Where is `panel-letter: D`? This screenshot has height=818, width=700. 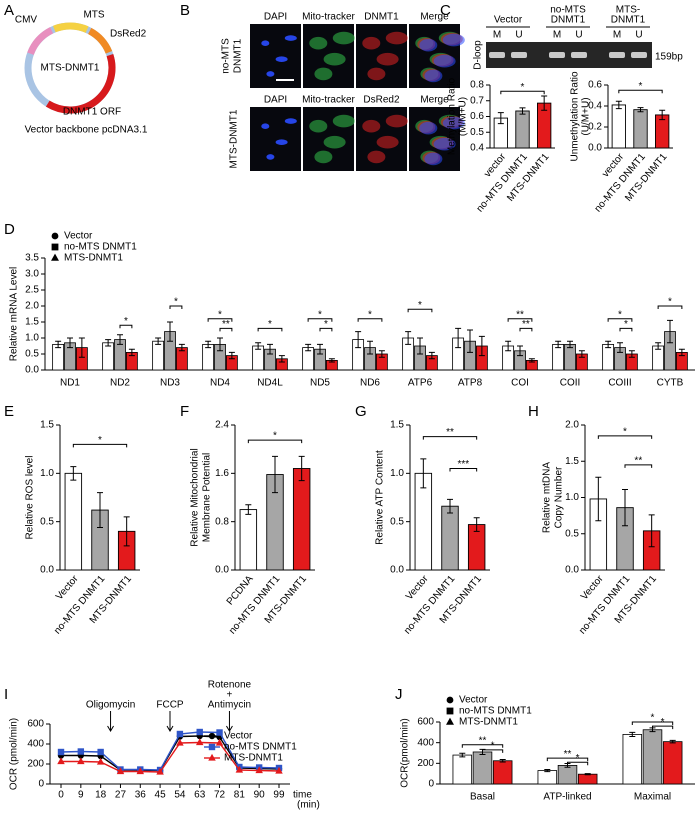
panel-letter: D is located at coordinates (9, 229).